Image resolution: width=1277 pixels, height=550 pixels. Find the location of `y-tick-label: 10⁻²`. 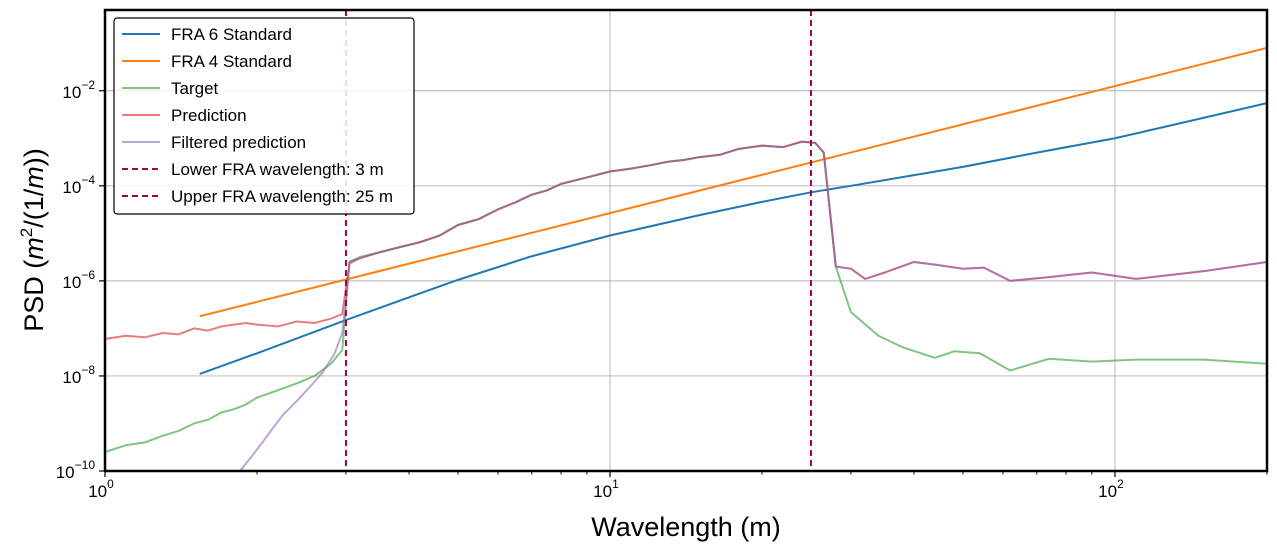

y-tick-label: 10⁻² is located at coordinates (78, 90).